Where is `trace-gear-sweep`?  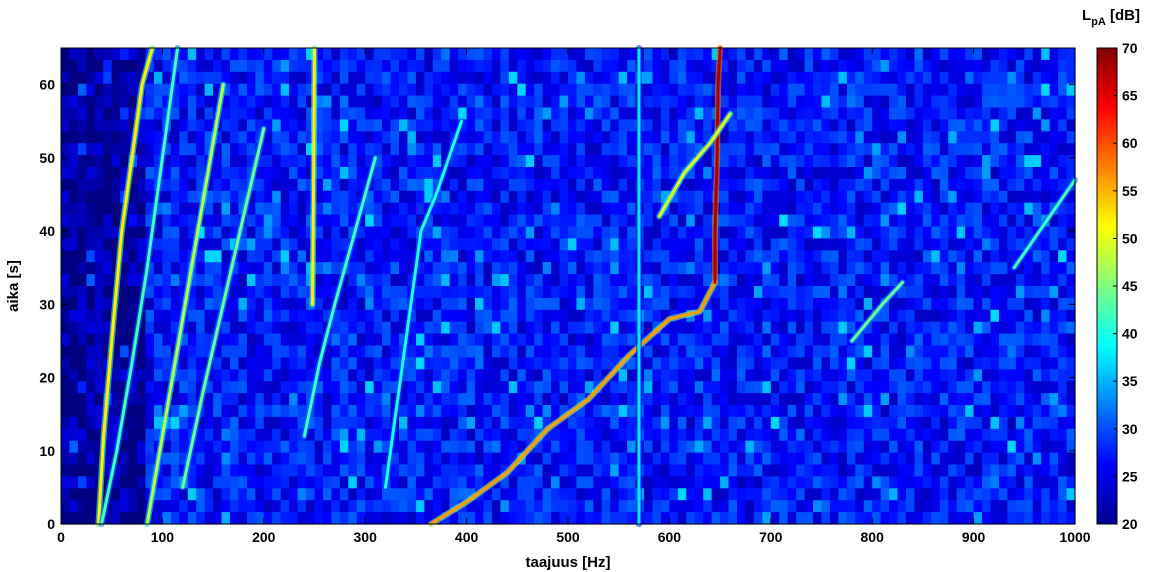 trace-gear-sweep is located at coordinates (573, 403).